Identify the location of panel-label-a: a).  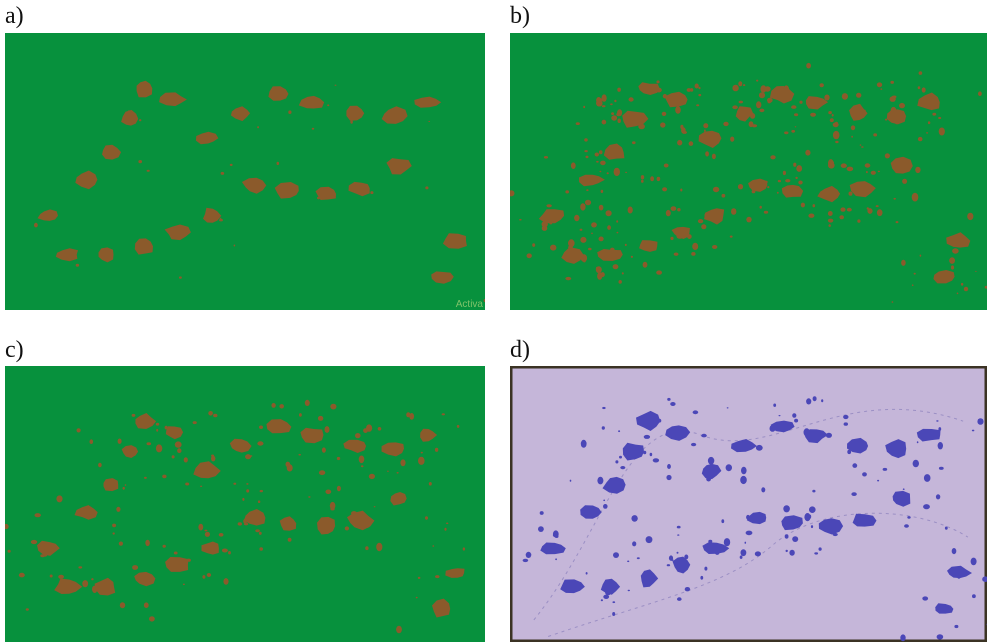
(14, 16).